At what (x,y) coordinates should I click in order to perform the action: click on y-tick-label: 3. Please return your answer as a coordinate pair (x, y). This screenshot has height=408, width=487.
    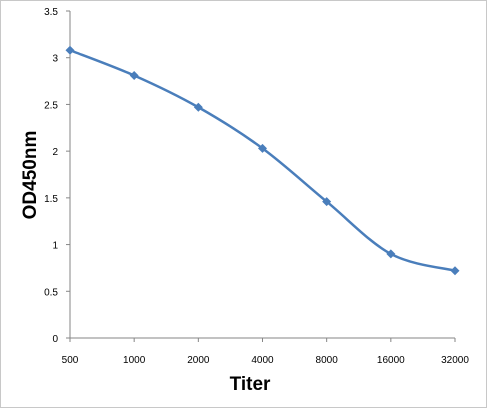
    Looking at the image, I should click on (55, 59).